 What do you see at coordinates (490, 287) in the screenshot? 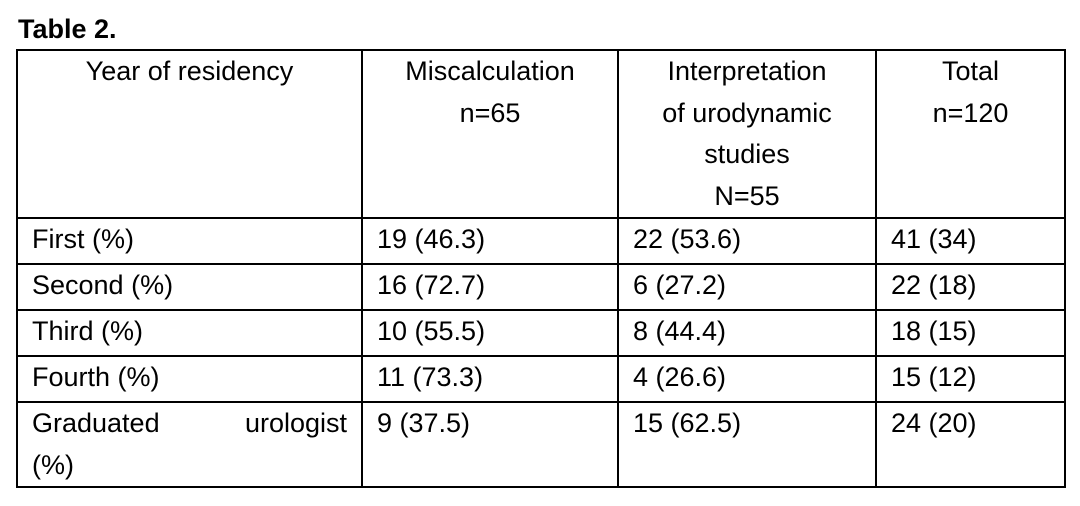
I see `cell-miscalculation: 16 (72.7)` at bounding box center [490, 287].